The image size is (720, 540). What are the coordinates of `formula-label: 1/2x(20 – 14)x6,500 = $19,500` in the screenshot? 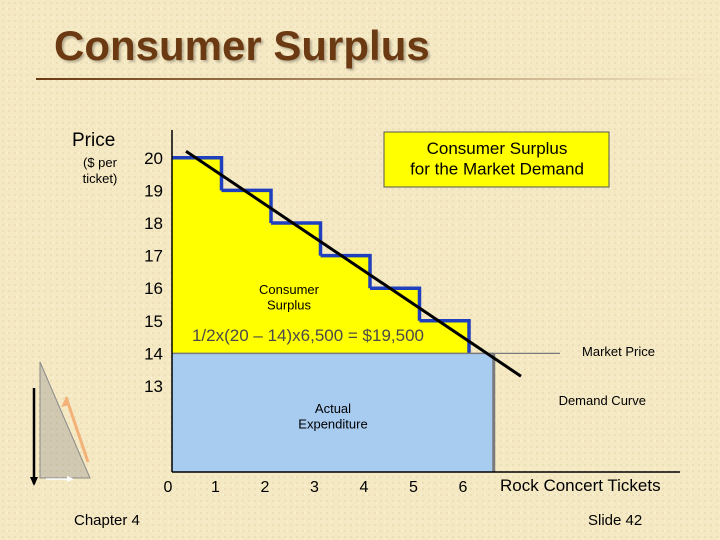 It's located at (308, 335).